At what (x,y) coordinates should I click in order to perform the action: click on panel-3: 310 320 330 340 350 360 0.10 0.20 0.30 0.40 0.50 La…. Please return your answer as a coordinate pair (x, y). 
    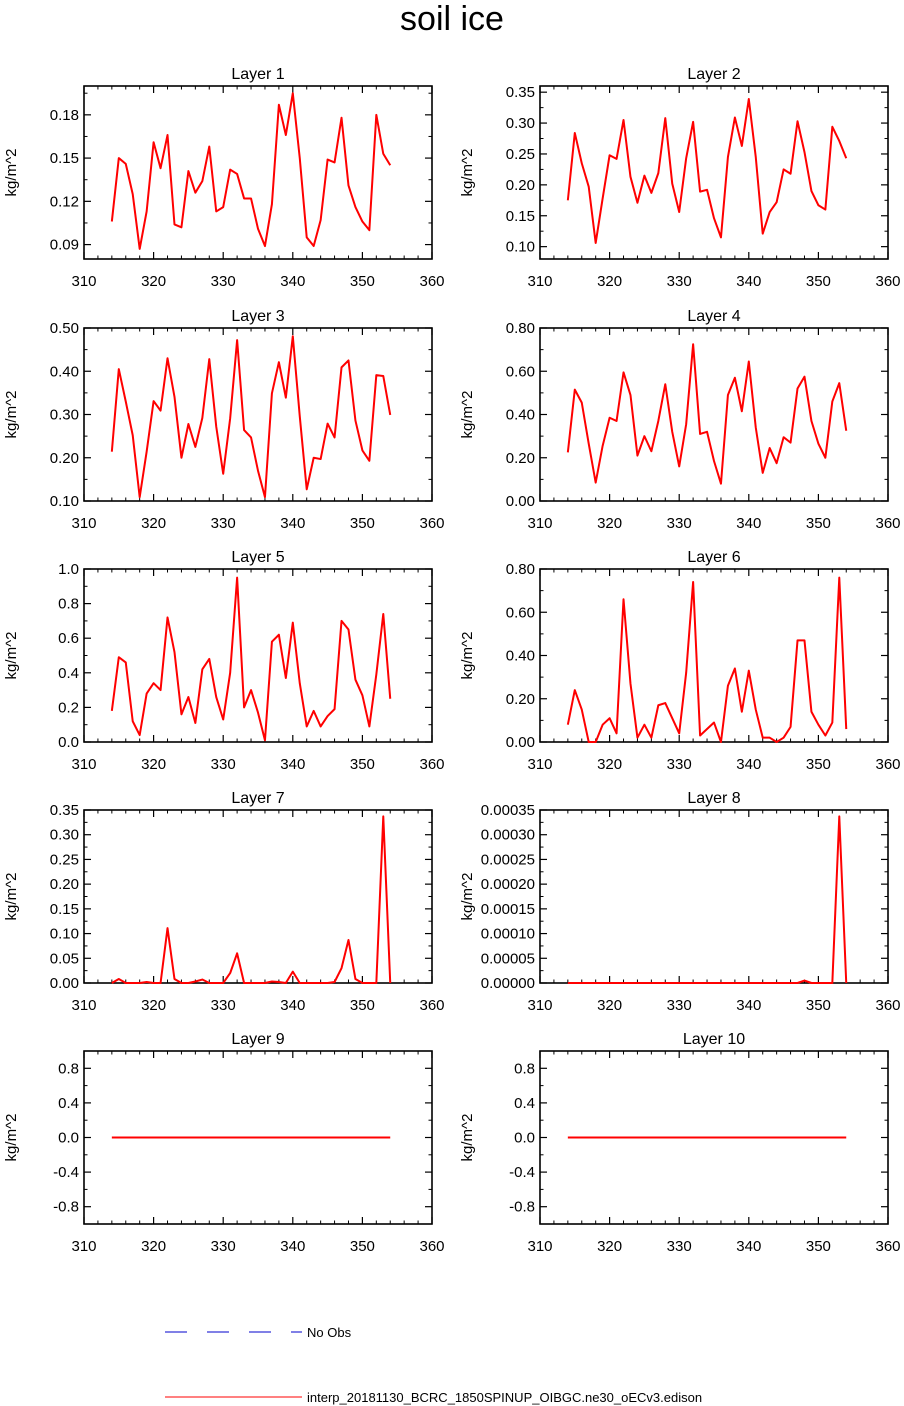
    Looking at the image, I should click on (224, 420).